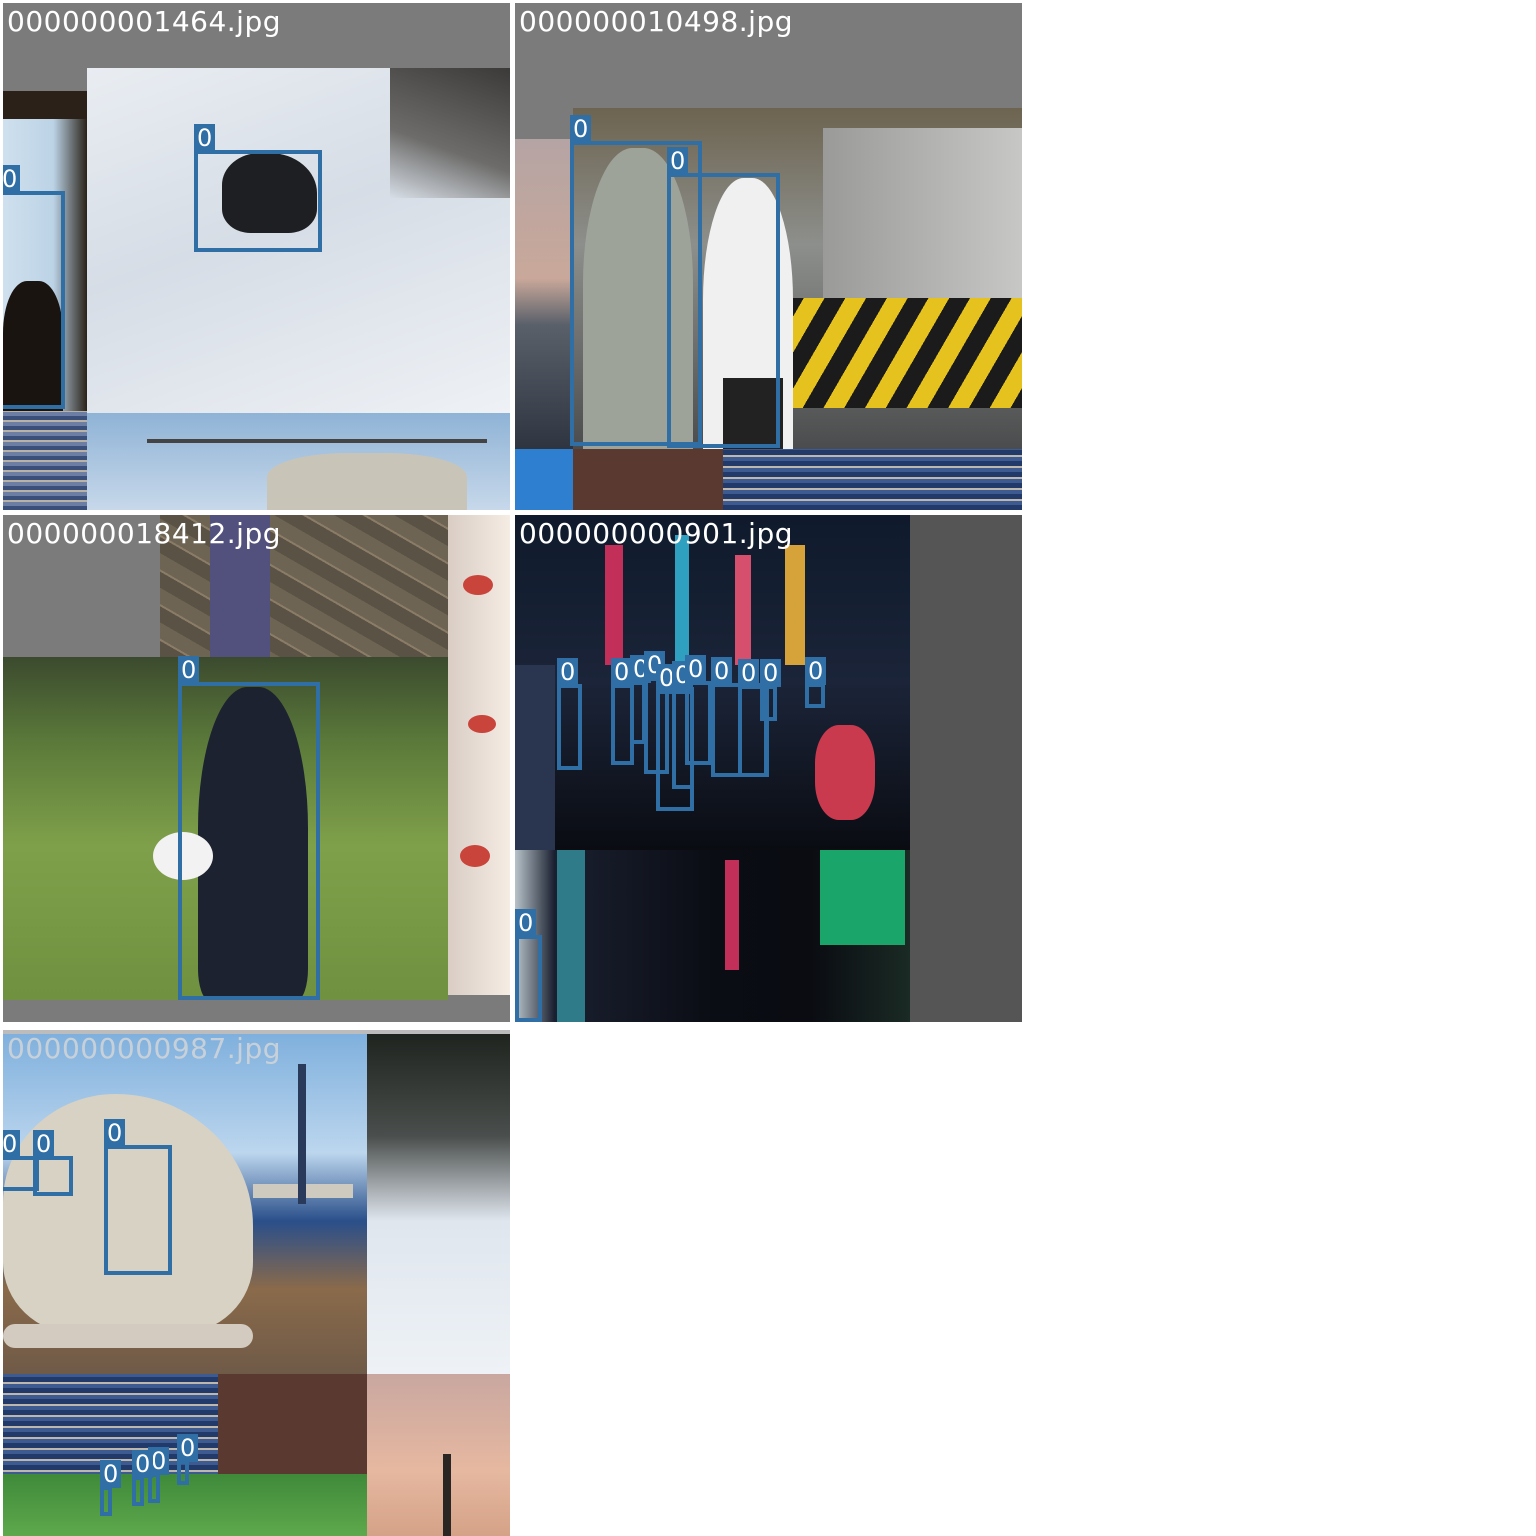  Describe the element at coordinates (544, 294) in the screenshot. I see `sea-photo-piece` at that location.